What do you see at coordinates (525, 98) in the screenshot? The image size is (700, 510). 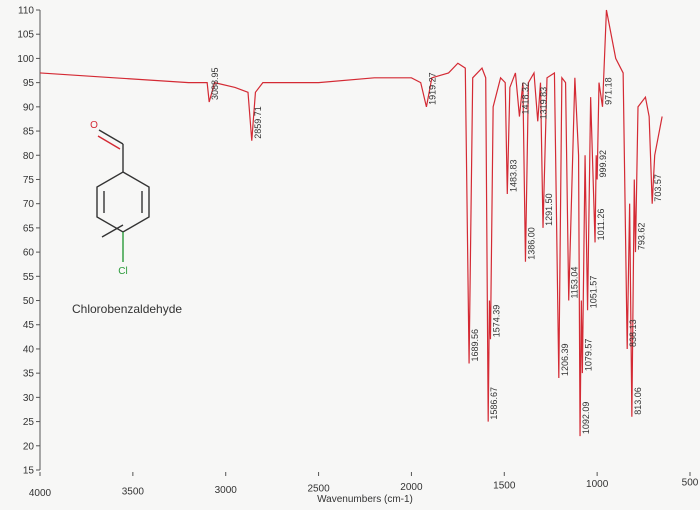 I see `peak-label: 1418.32` at bounding box center [525, 98].